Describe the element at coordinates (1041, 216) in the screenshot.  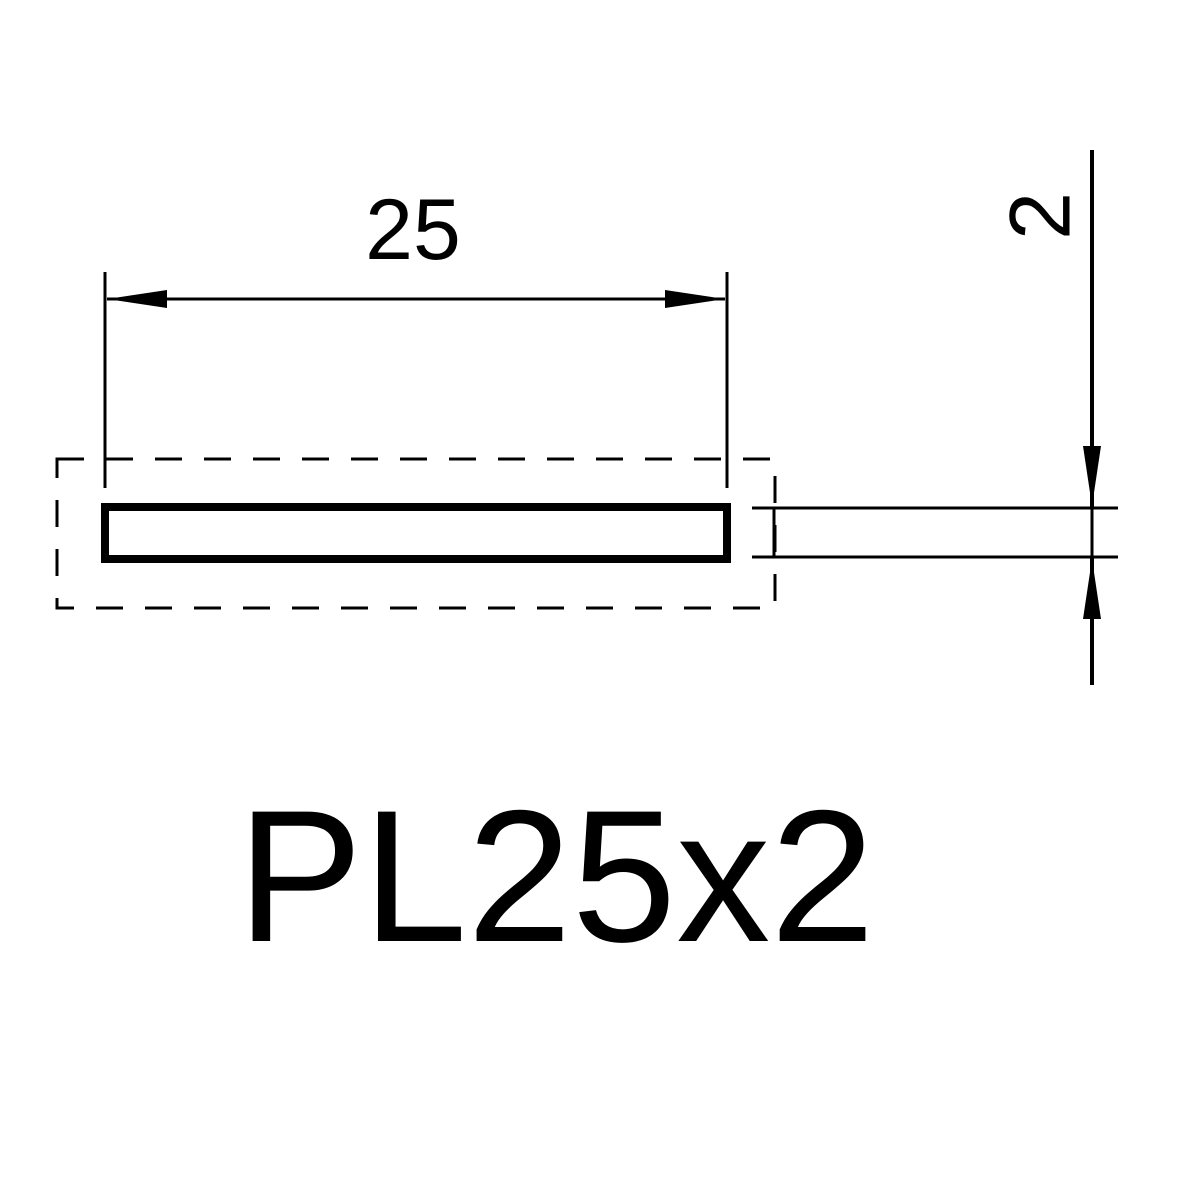
I see `thickness-dimension-text: 2` at that location.